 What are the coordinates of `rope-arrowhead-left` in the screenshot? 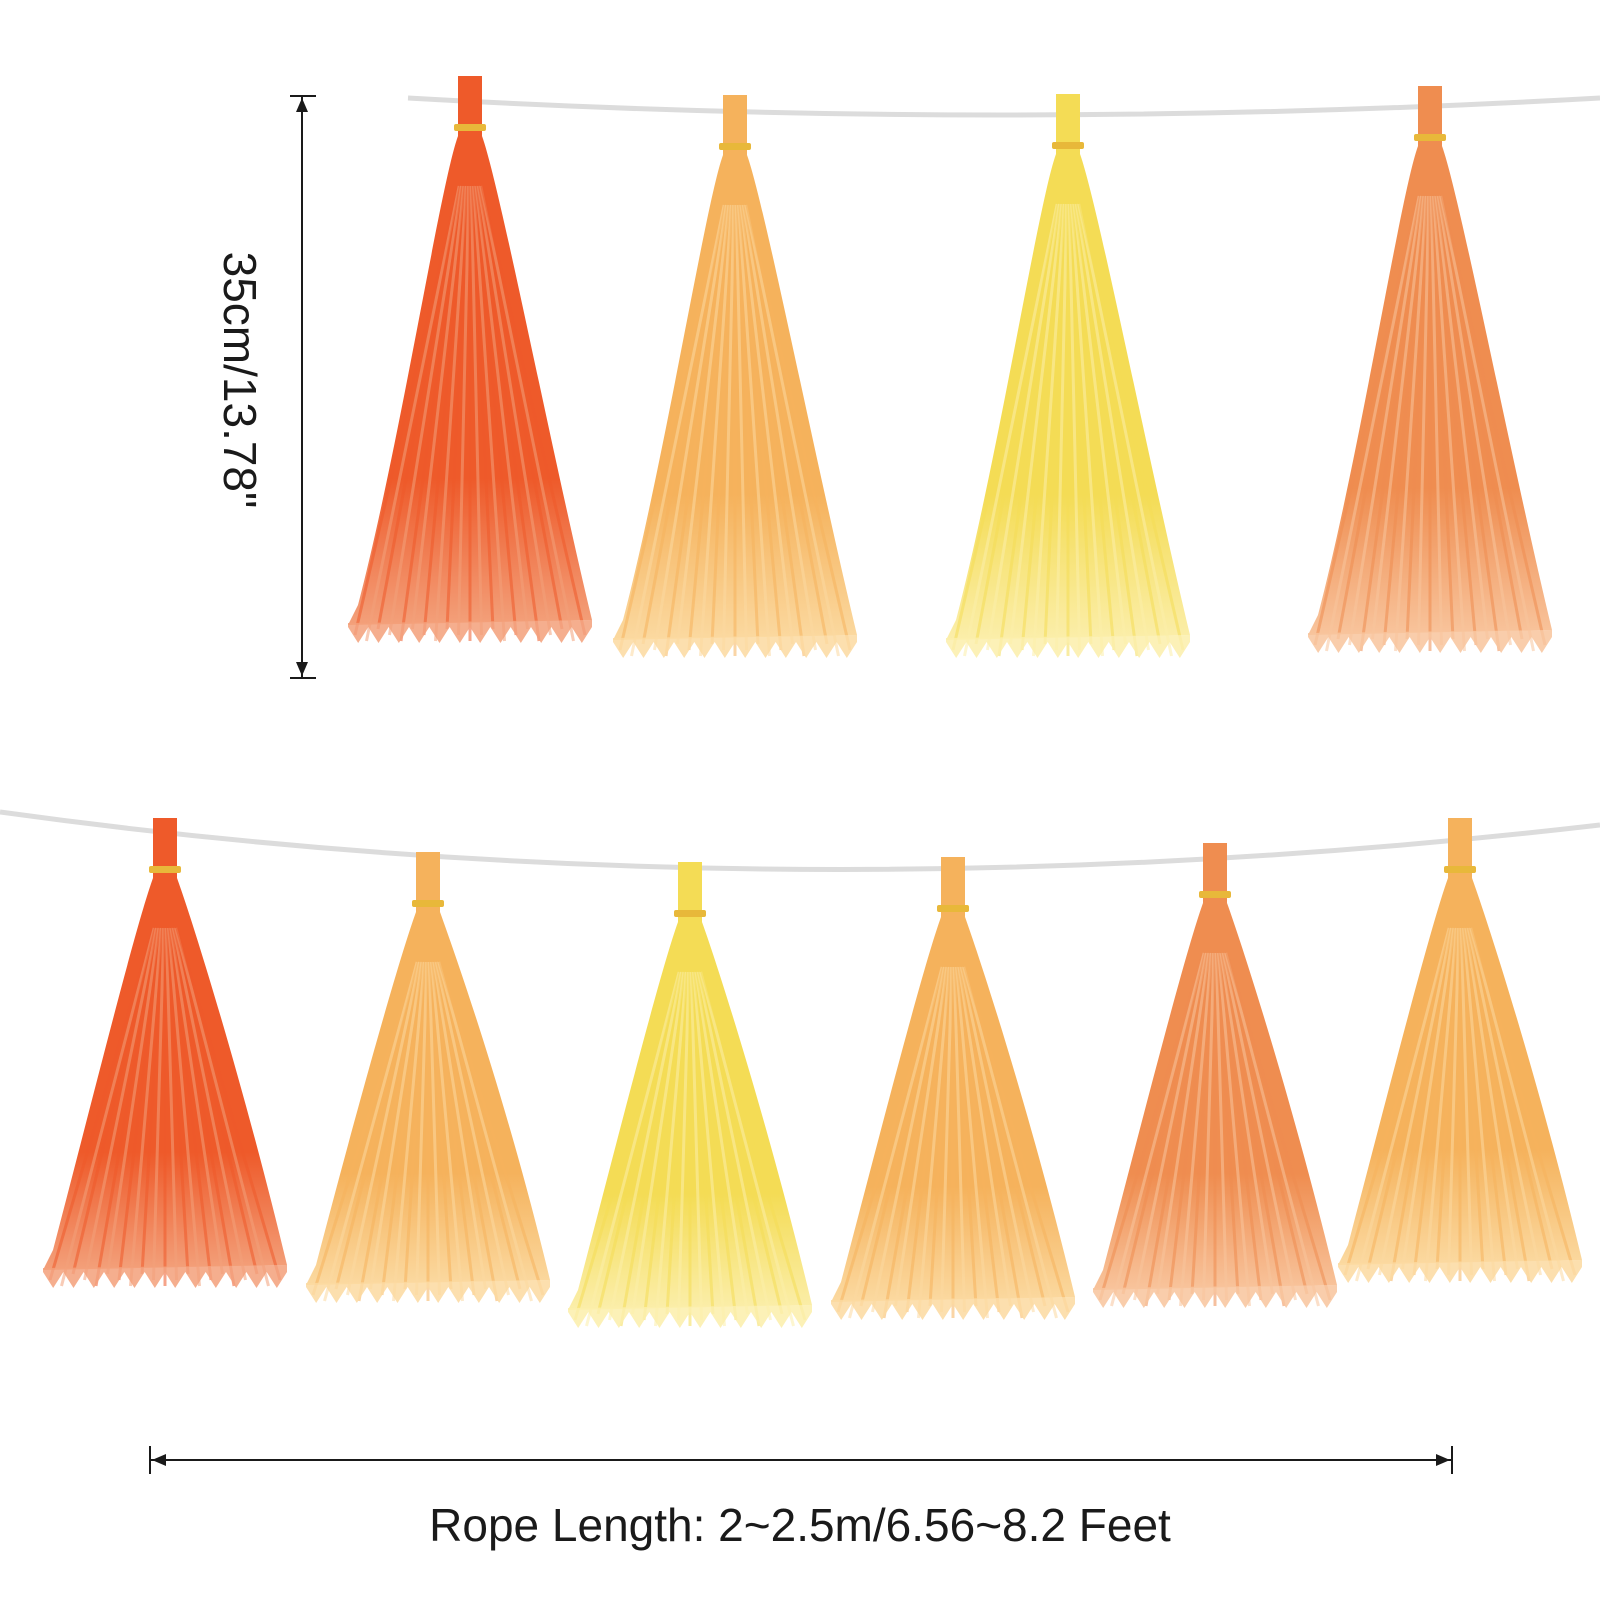 It's located at (159, 1460).